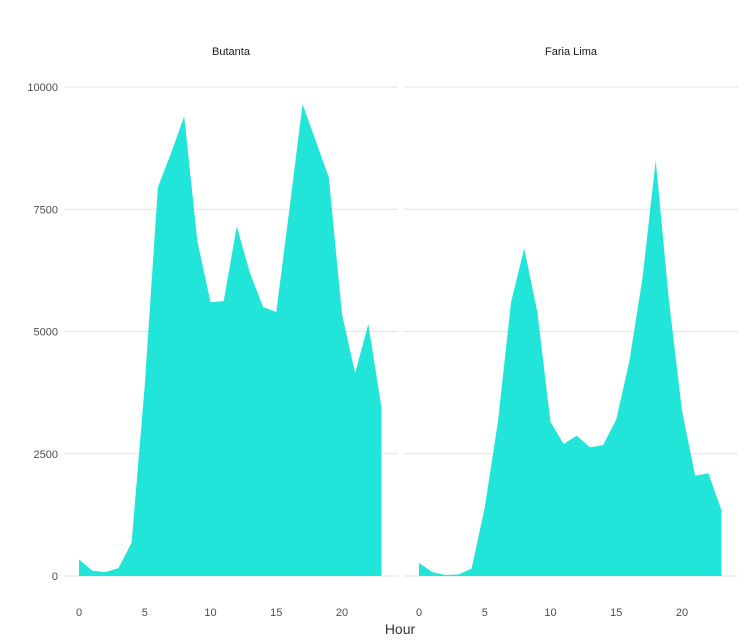 This screenshot has height=641, width=744. Describe the element at coordinates (46, 455) in the screenshot. I see `y-tick-label: 2500` at that location.